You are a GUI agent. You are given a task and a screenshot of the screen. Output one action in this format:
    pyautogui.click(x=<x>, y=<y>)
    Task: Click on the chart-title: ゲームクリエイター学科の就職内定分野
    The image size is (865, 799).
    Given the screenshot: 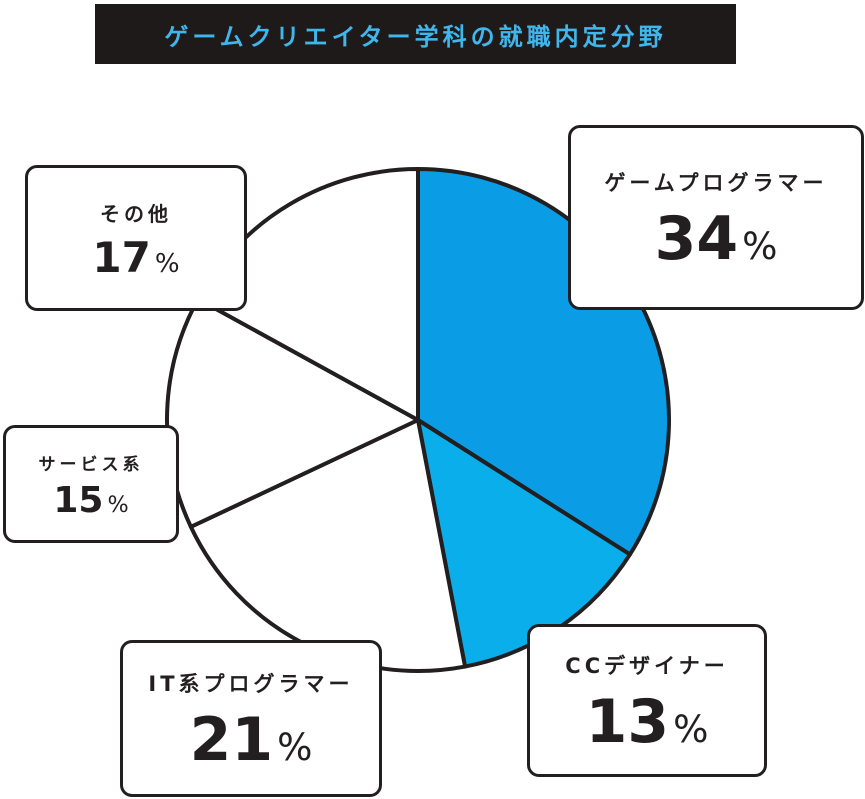 What is the action you would take?
    pyautogui.click(x=415, y=36)
    